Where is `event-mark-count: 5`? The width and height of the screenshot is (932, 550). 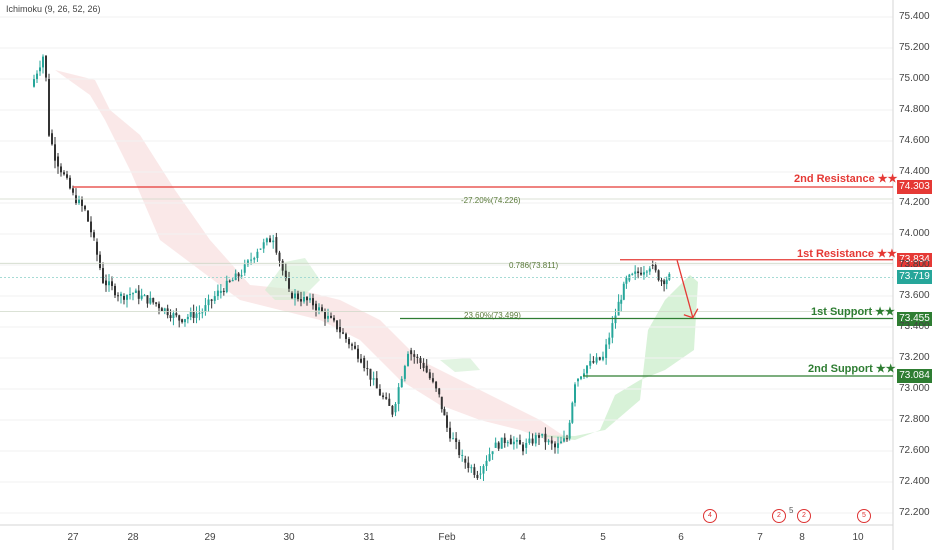
event-mark-count: 5 is located at coordinates (791, 510).